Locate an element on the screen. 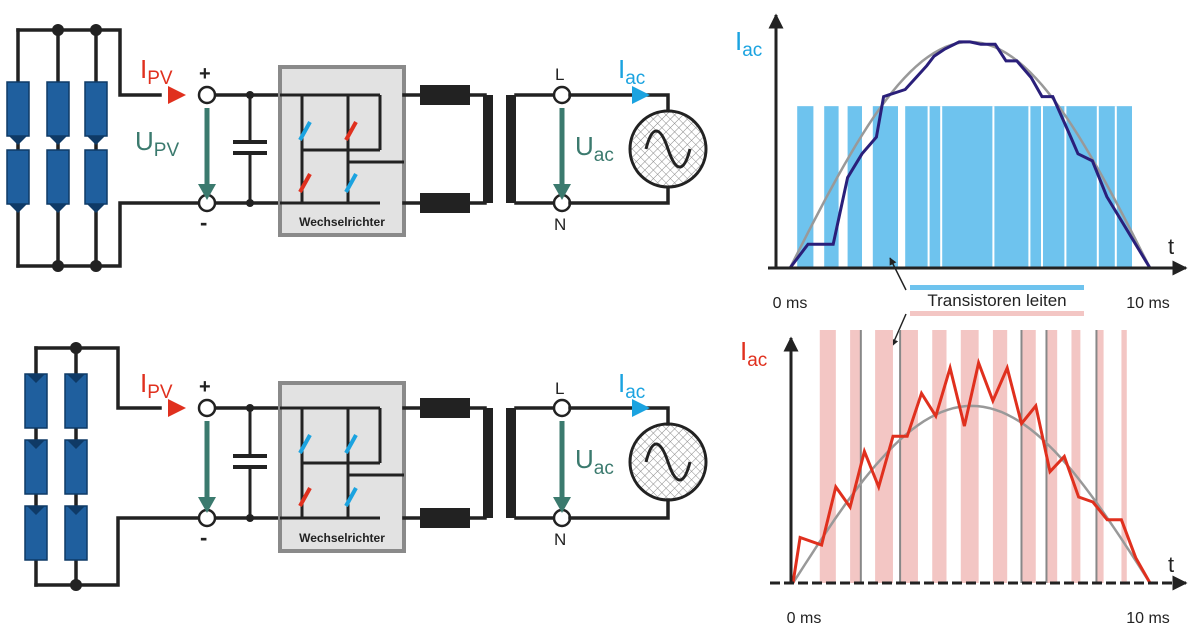  legend-pointer-top is located at coordinates (898, 274).